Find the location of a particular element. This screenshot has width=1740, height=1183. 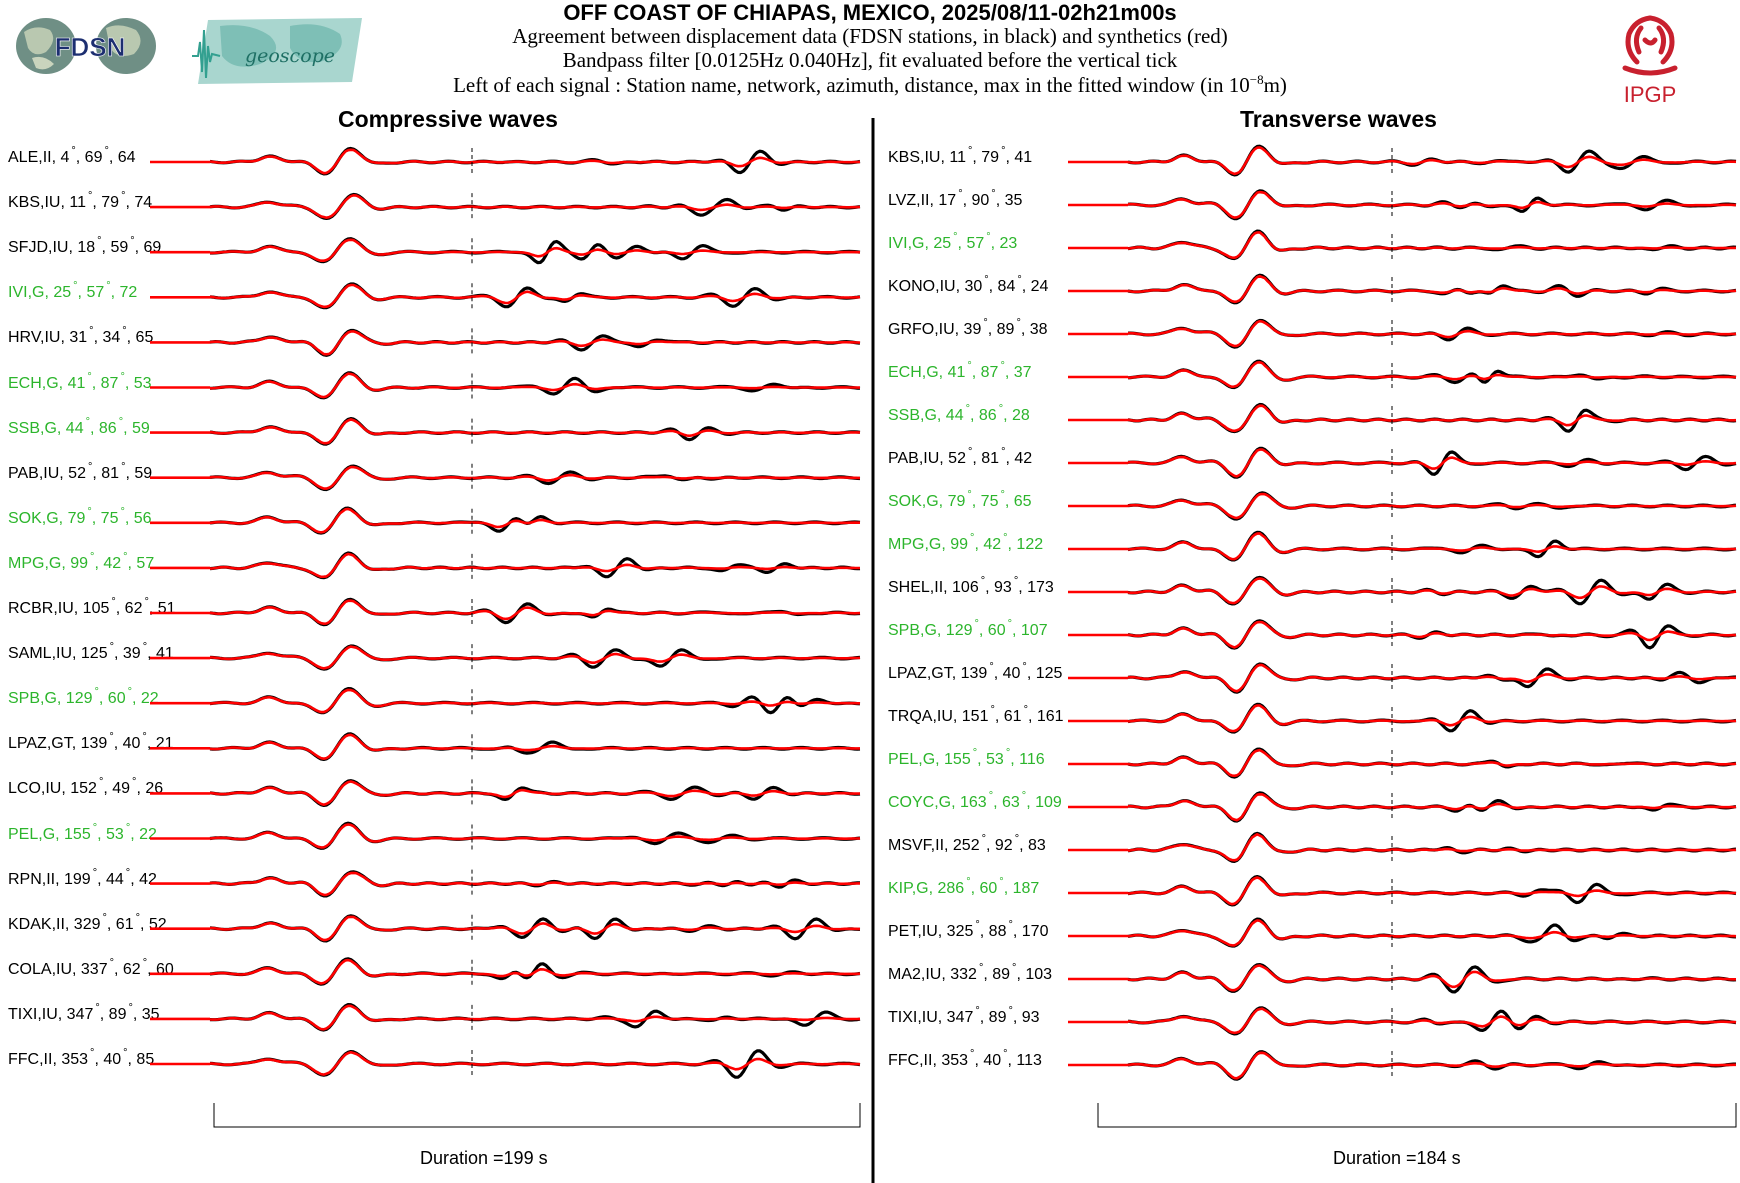

station-distance: , 93 is located at coordinates (998, 587).